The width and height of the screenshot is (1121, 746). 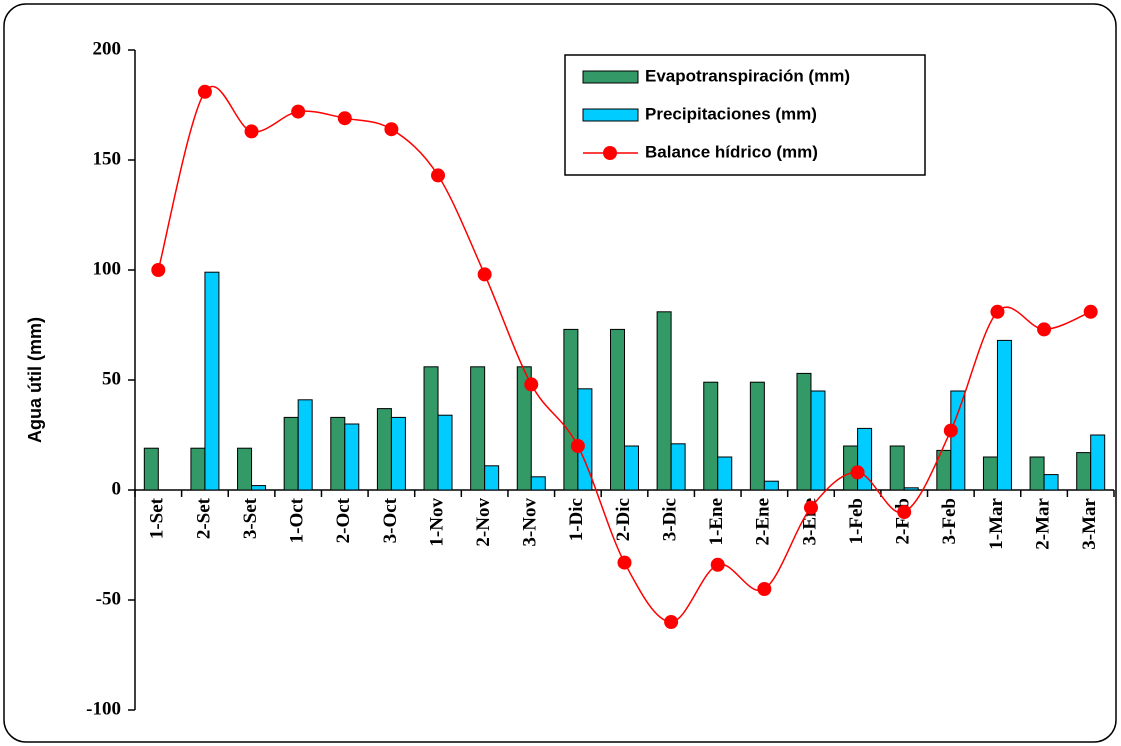 What do you see at coordinates (731, 151) in the screenshot?
I see `legend-label: Balance hídrico (mm)` at bounding box center [731, 151].